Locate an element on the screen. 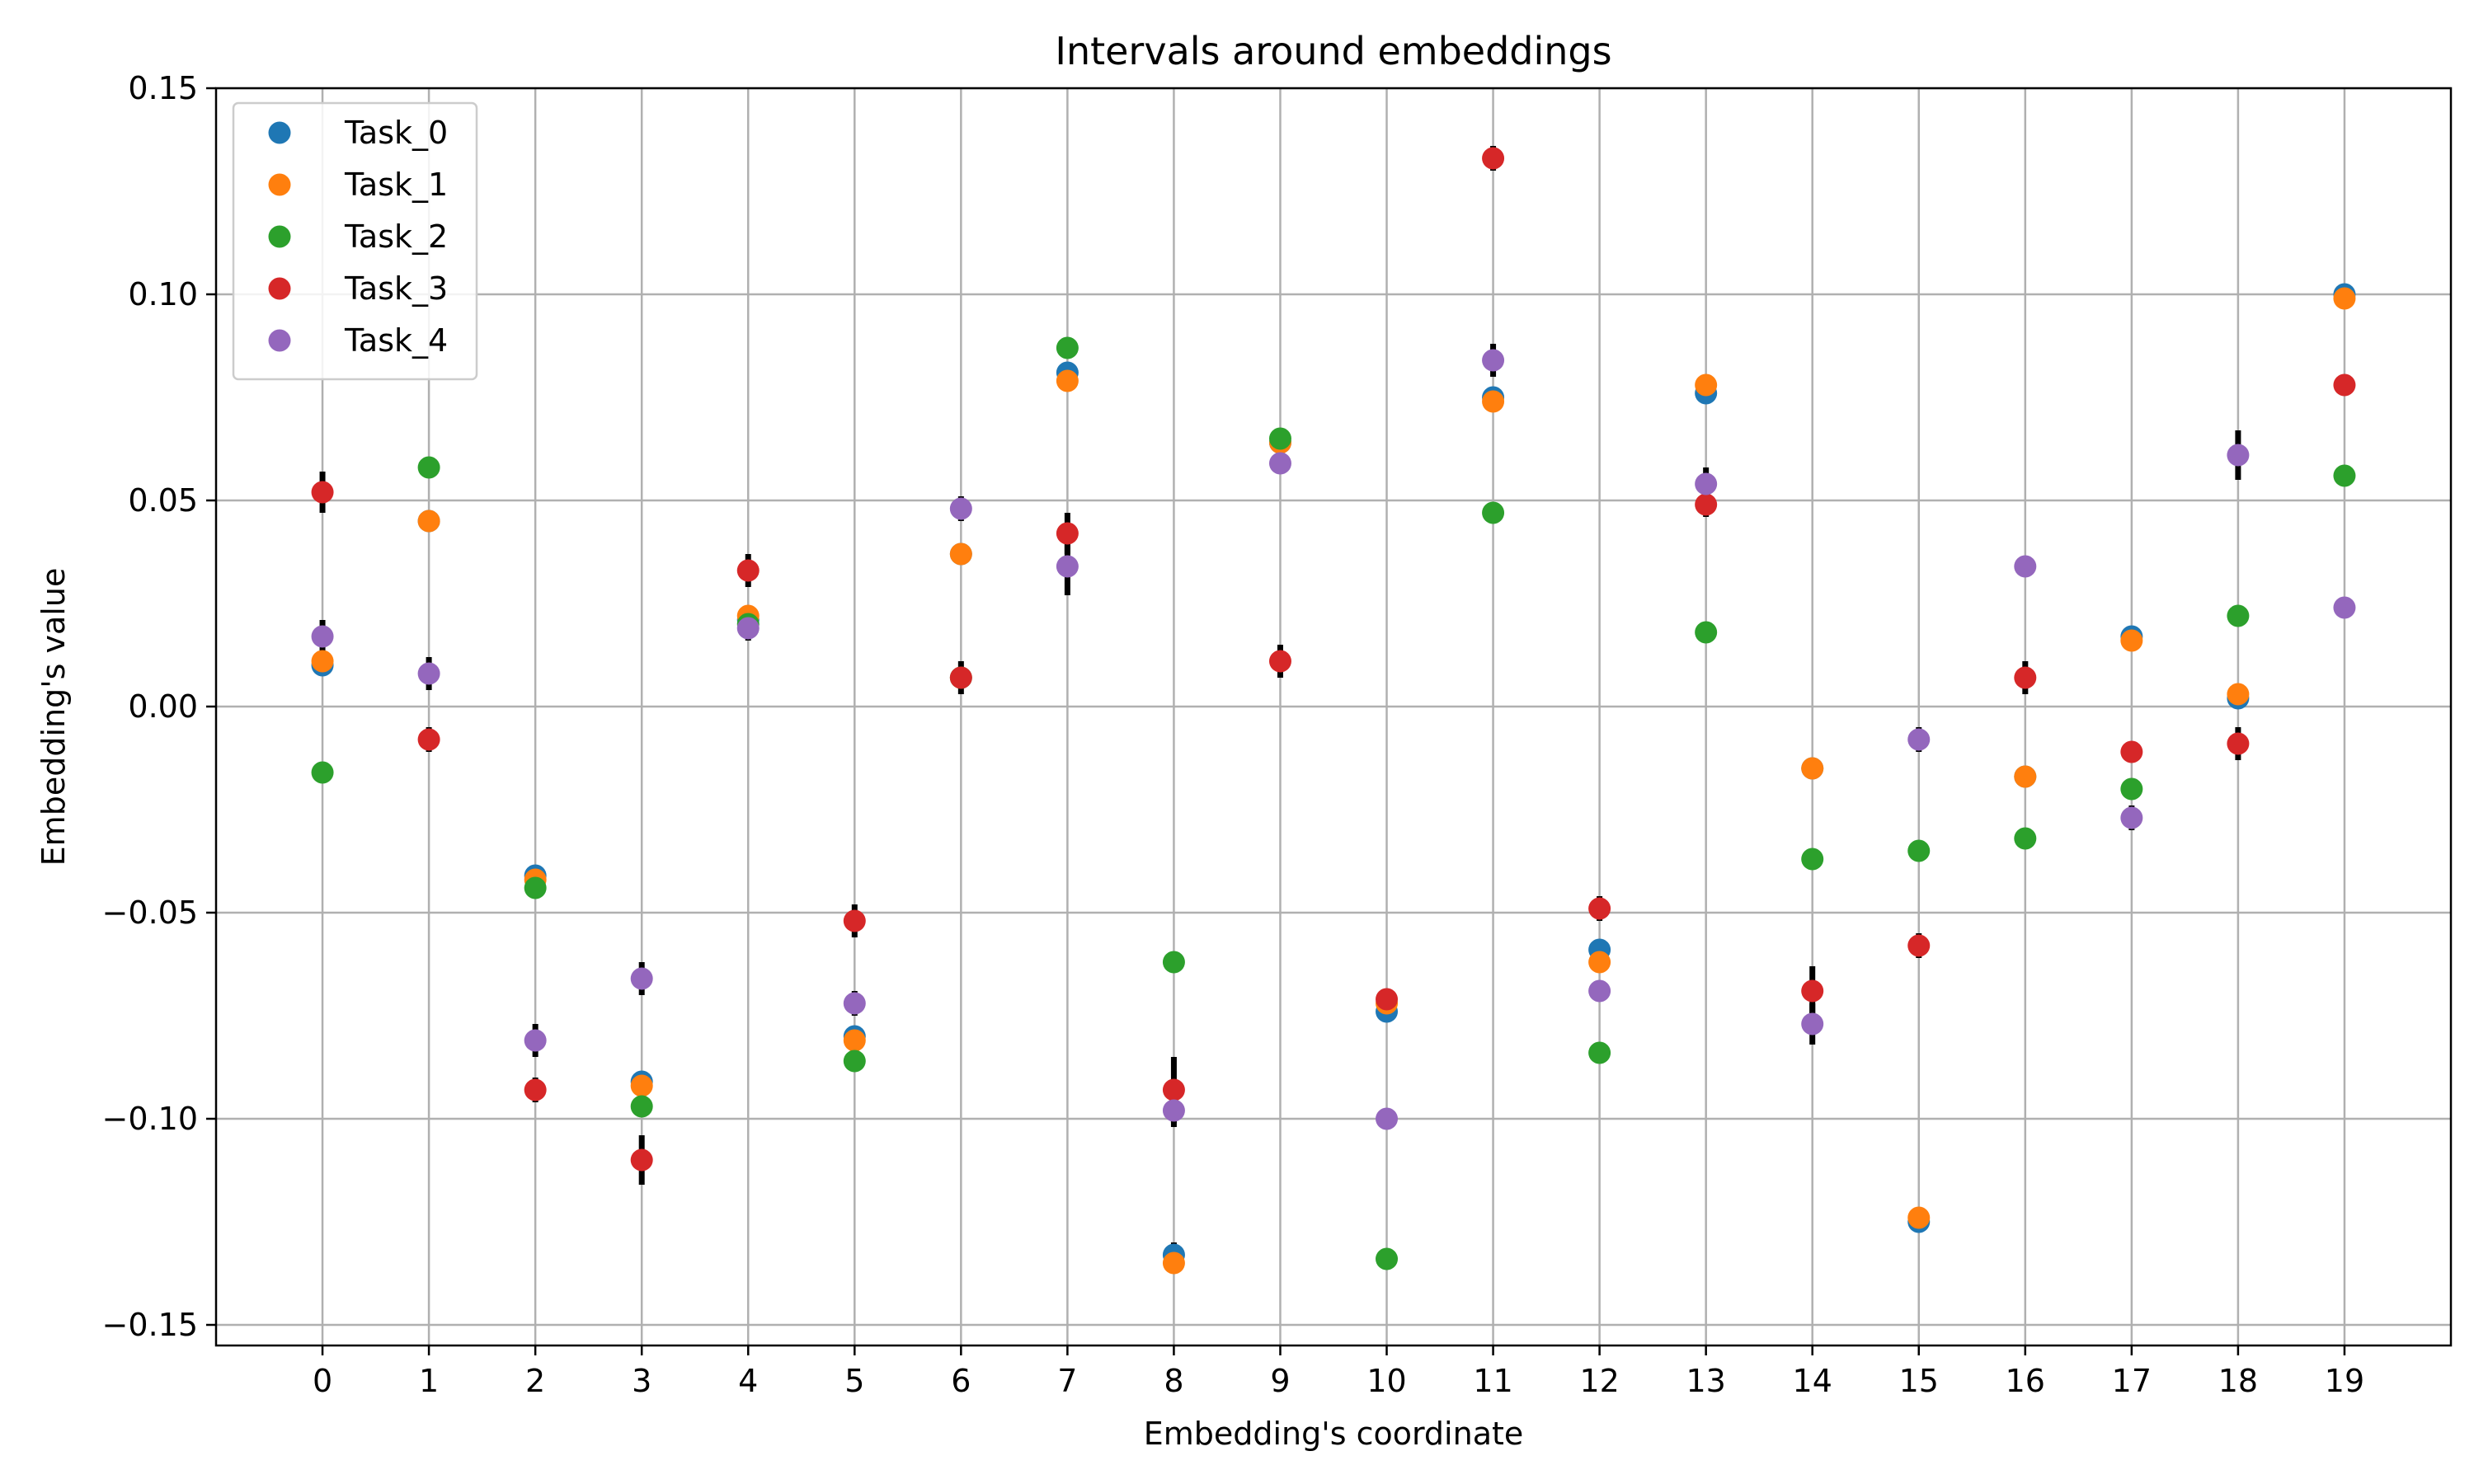  x-axis: 0 1 2 3 4 5 6 7 8 9 10 11 12 13 14 15 16 17 18 19 is located at coordinates (1338, 1372).